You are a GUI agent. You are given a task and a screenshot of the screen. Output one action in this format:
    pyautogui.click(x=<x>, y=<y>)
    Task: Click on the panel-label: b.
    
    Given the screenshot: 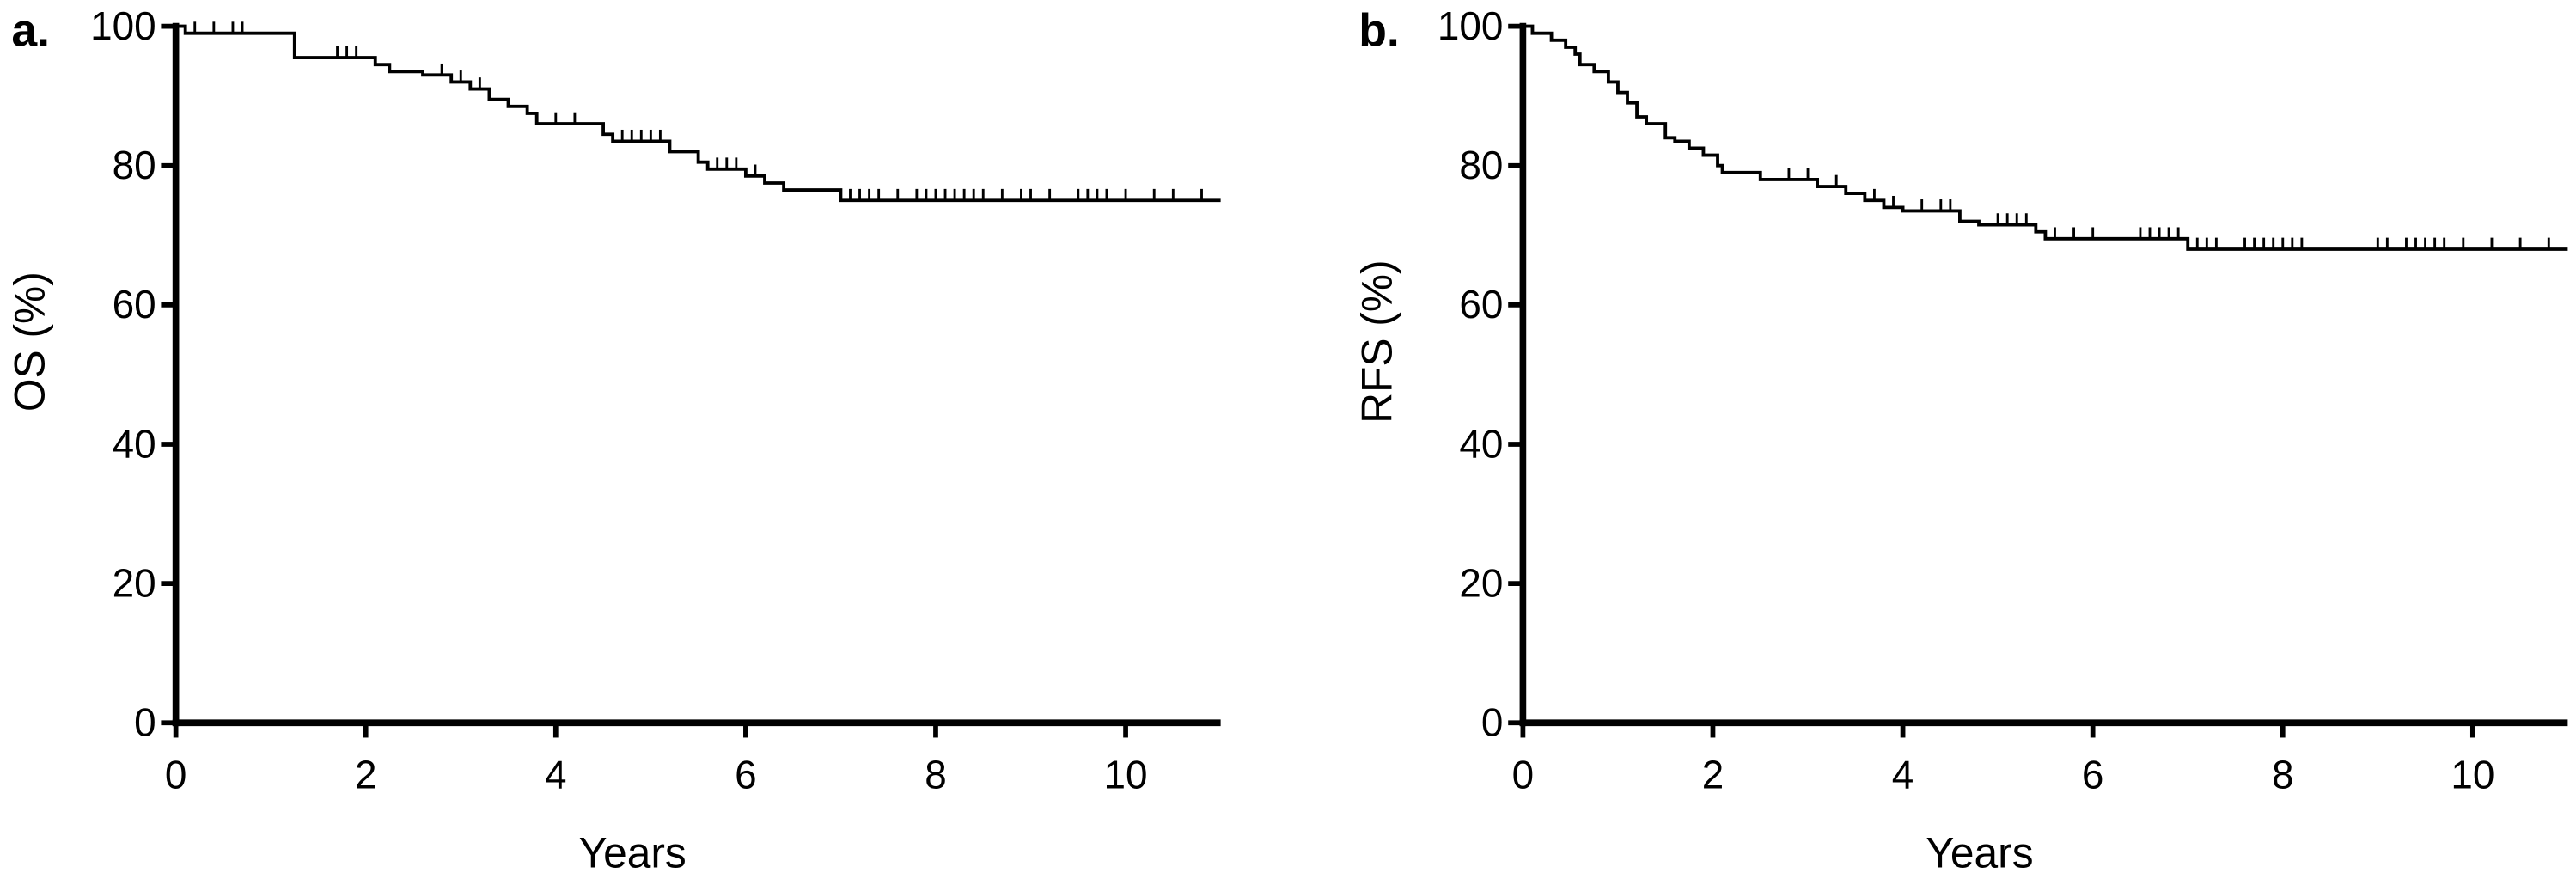 What is the action you would take?
    pyautogui.click(x=1379, y=32)
    